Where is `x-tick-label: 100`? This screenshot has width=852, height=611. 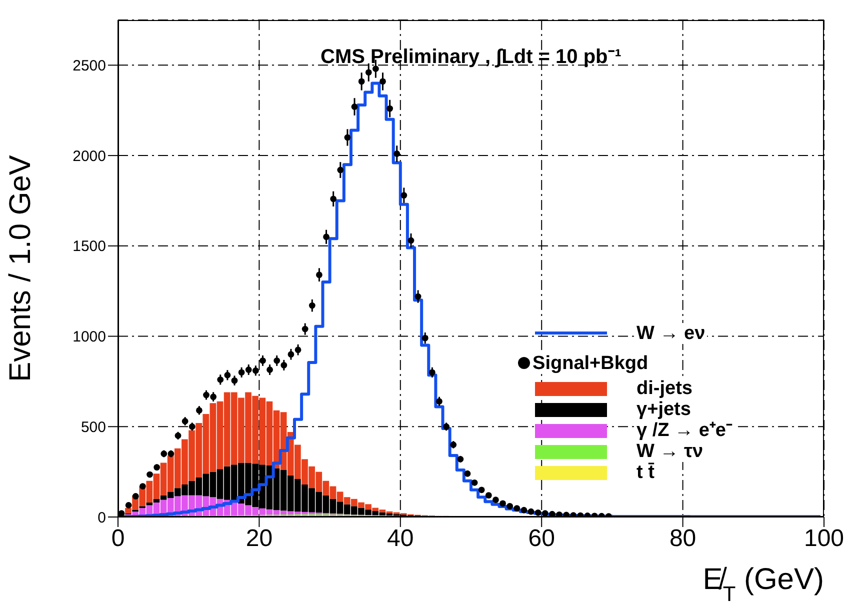 x-tick-label: 100 is located at coordinates (824, 538).